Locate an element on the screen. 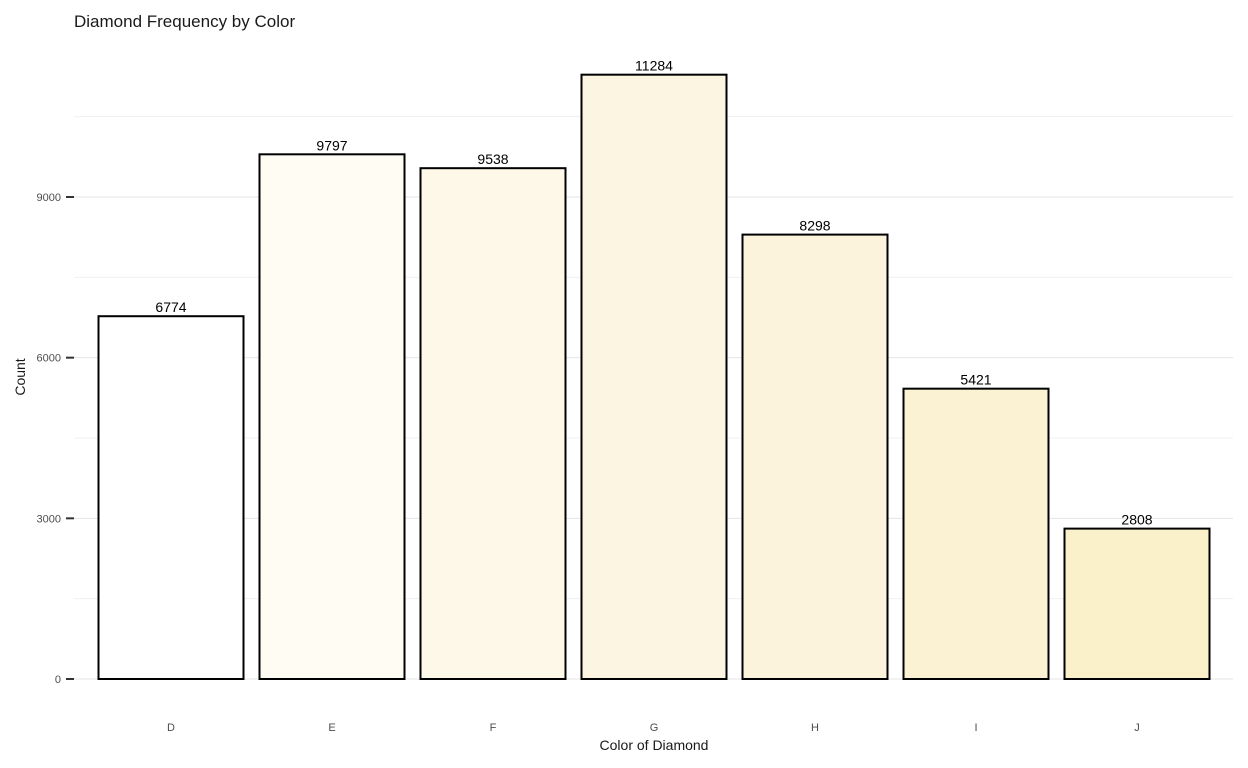 The image size is (1248, 768). x-tick-label: H is located at coordinates (815, 728).